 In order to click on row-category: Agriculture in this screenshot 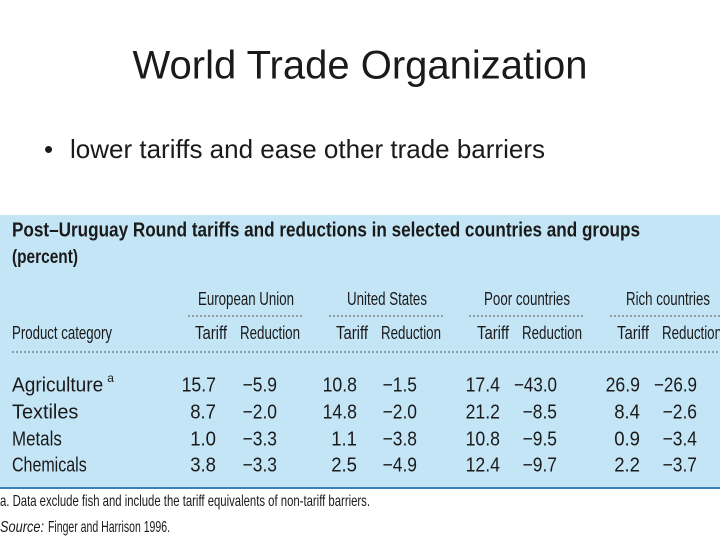, I will do `click(57, 385)`.